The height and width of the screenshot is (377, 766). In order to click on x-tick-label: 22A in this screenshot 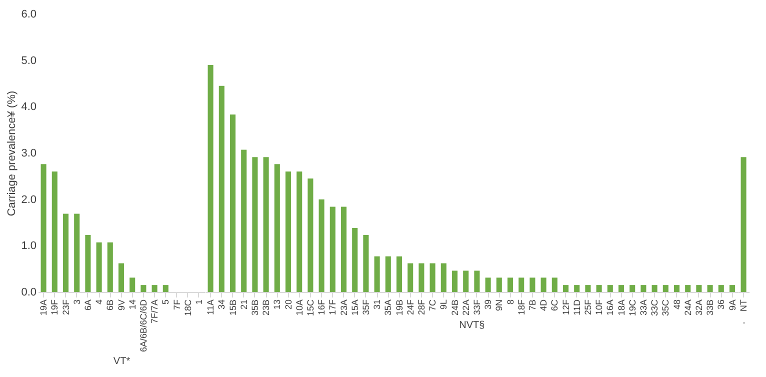, I will do `click(465, 308)`.